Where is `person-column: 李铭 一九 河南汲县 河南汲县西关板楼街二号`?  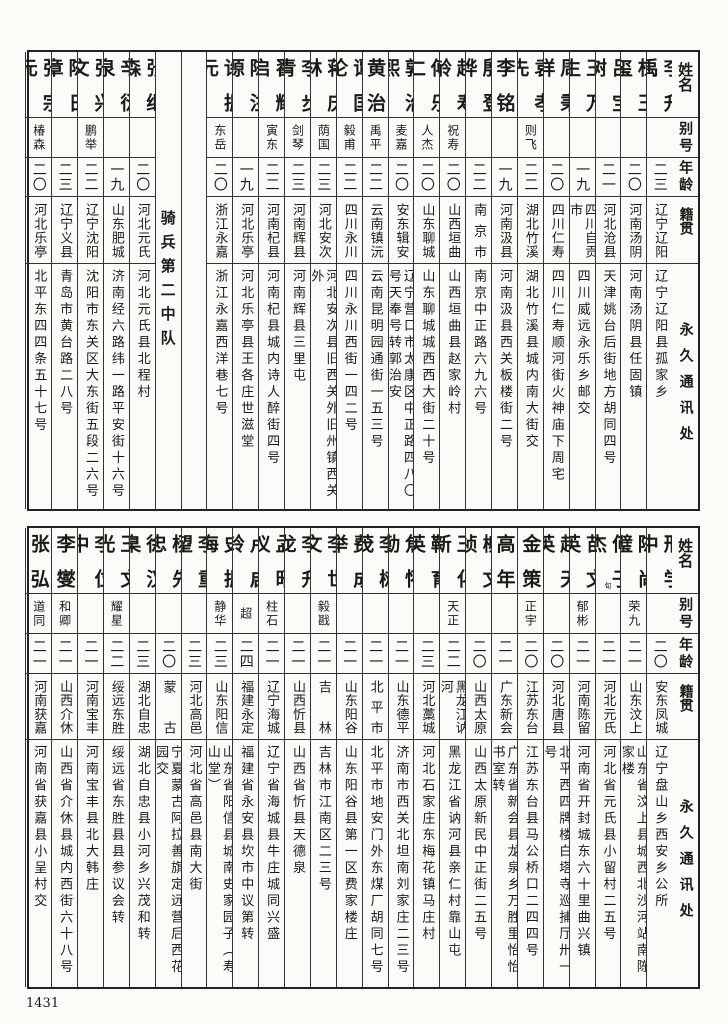 person-column: 李铭 一九 河南汲县 河南汲县西关板楼街二号 is located at coordinates (504, 280).